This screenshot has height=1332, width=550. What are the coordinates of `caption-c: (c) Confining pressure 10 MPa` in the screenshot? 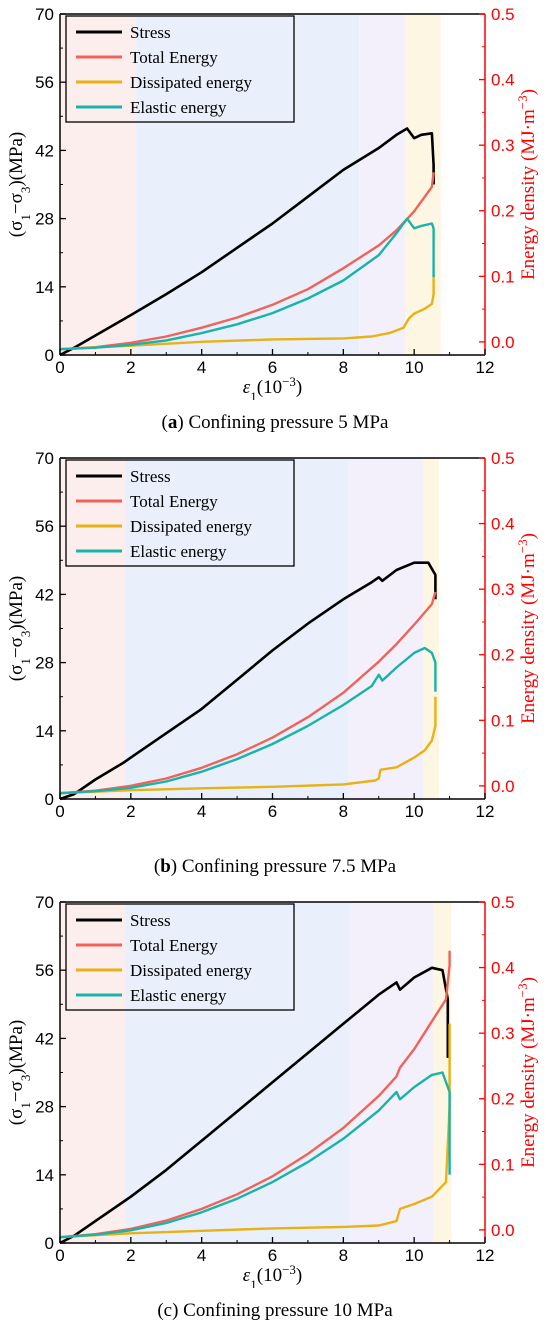 It's located at (275, 1310).